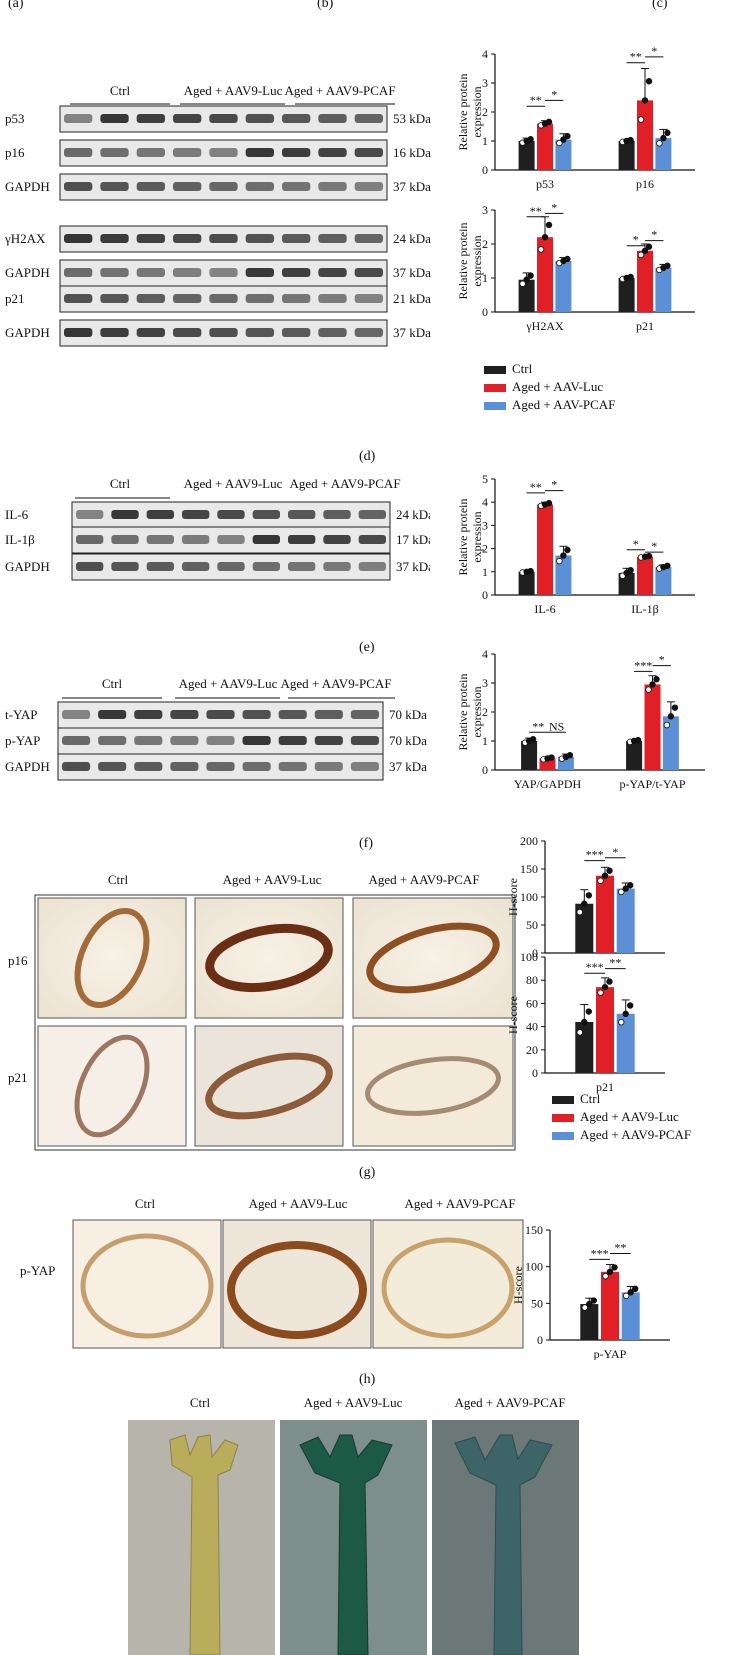 The width and height of the screenshot is (737, 1655). I want to click on ihc-group-pcaf: Aged + AAV9-PCAF, so click(459, 1203).